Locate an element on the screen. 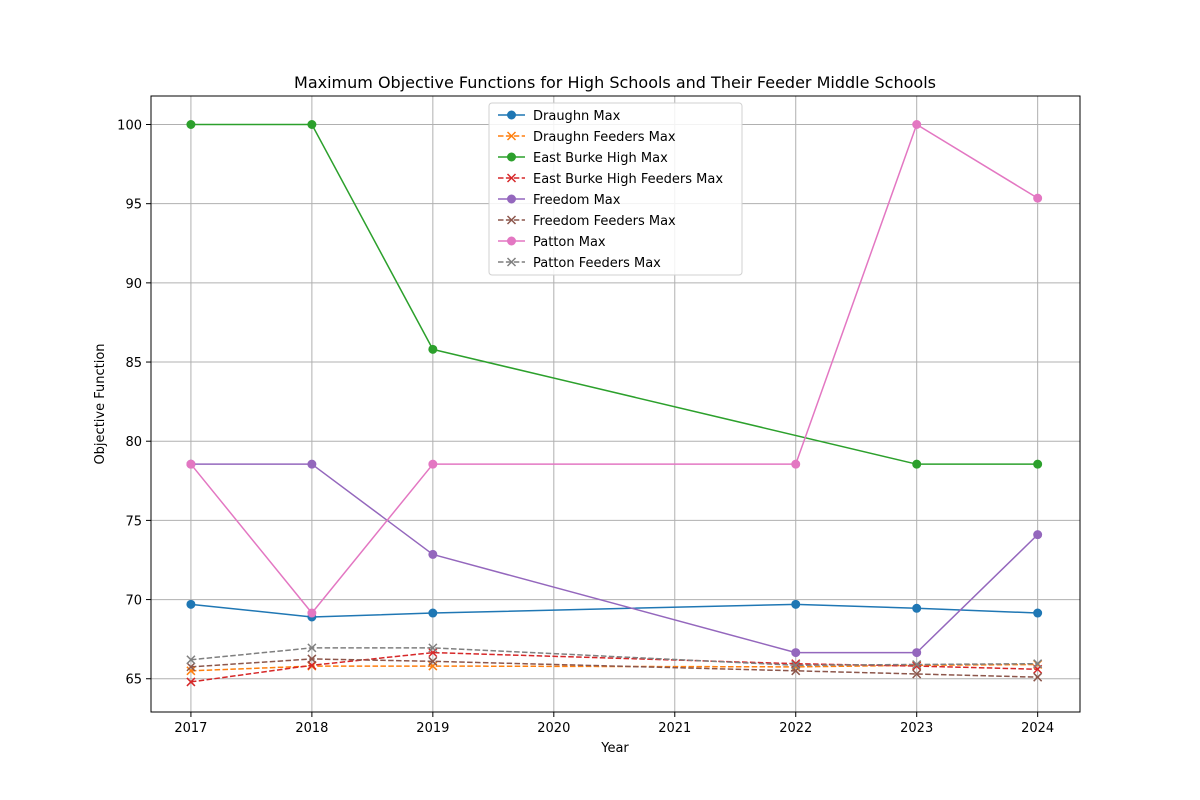  y-tick-label: 90 is located at coordinates (133, 284).